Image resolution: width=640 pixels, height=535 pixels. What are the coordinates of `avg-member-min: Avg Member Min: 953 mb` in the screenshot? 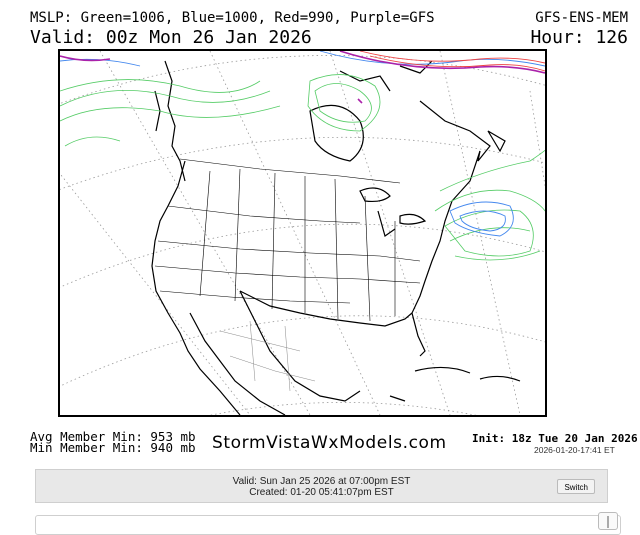 It's located at (113, 436).